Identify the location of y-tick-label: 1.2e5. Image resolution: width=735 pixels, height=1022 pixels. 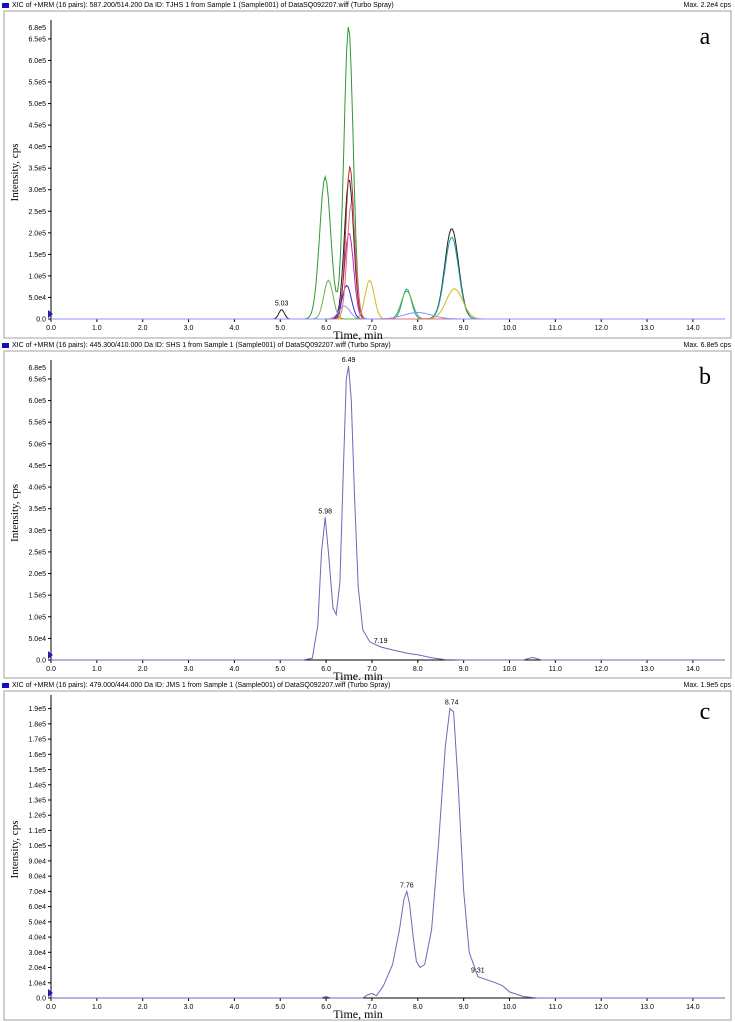
(37, 816).